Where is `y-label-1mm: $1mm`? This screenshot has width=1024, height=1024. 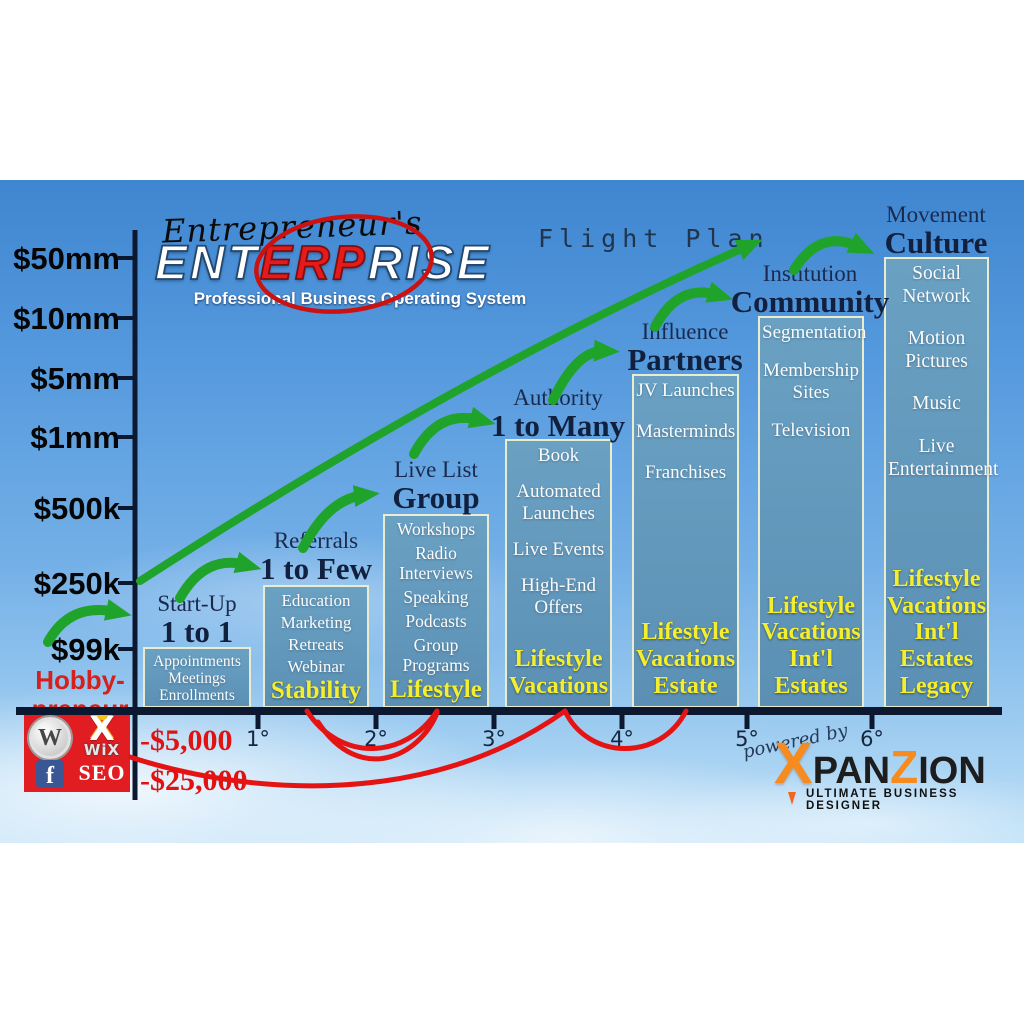 y-label-1mm: $1mm is located at coordinates (75, 437).